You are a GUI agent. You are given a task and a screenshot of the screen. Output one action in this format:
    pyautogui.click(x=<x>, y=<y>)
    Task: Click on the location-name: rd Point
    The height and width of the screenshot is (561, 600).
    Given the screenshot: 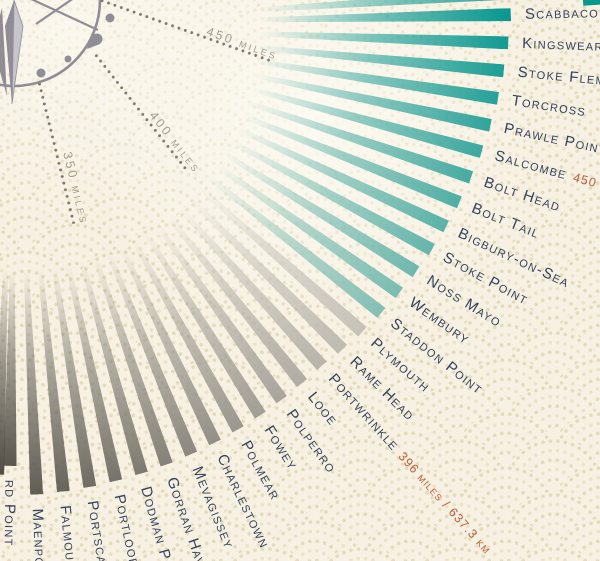 What is the action you would take?
    pyautogui.click(x=9, y=513)
    